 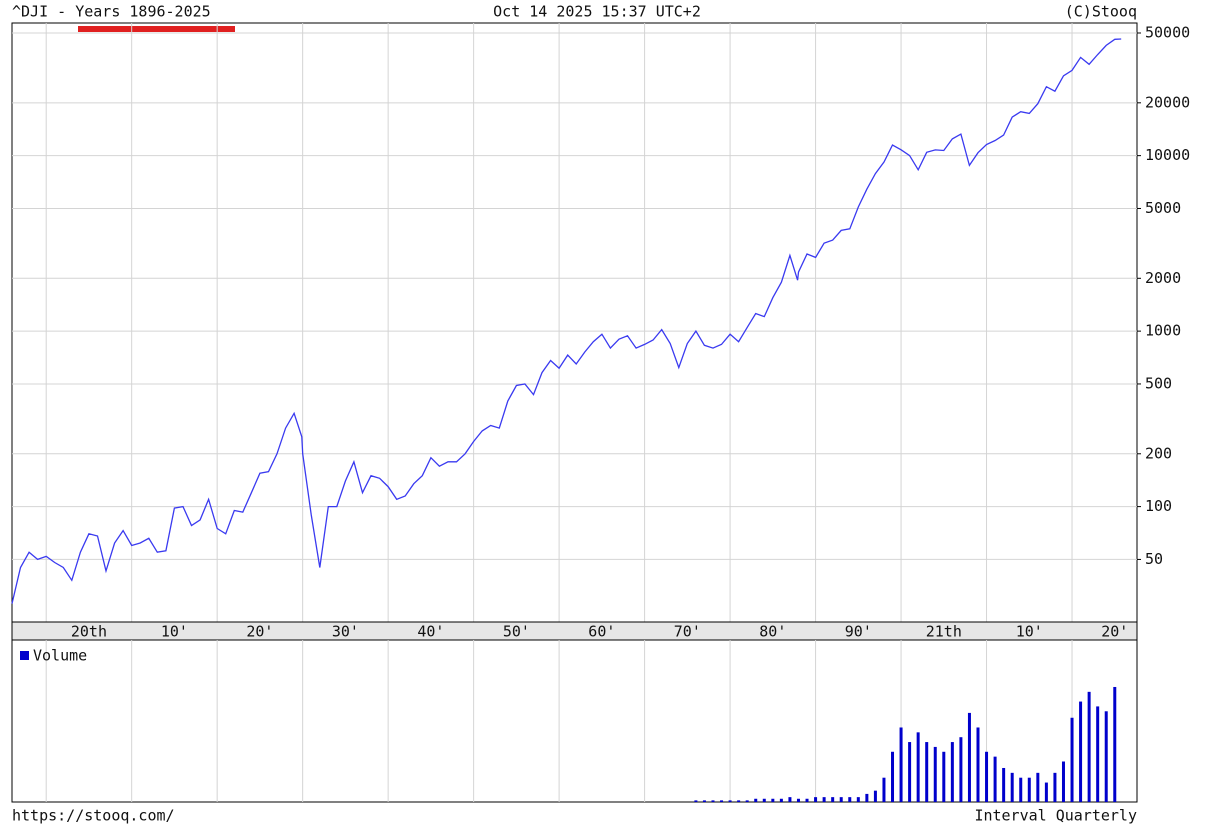 I want to click on x-tick-label: 40', so click(x=430, y=632).